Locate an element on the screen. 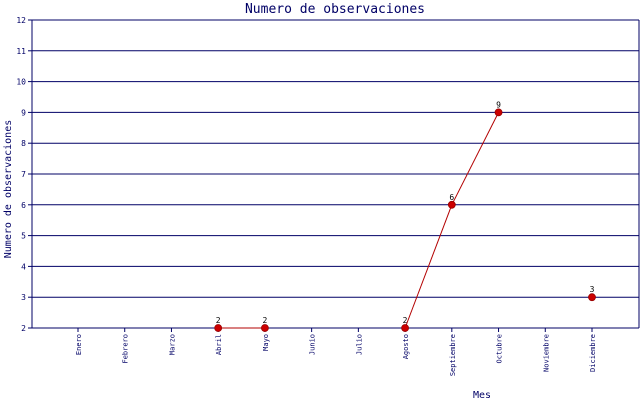 The height and width of the screenshot is (400, 640). x-tick-label-2: Marzo is located at coordinates (172, 344).